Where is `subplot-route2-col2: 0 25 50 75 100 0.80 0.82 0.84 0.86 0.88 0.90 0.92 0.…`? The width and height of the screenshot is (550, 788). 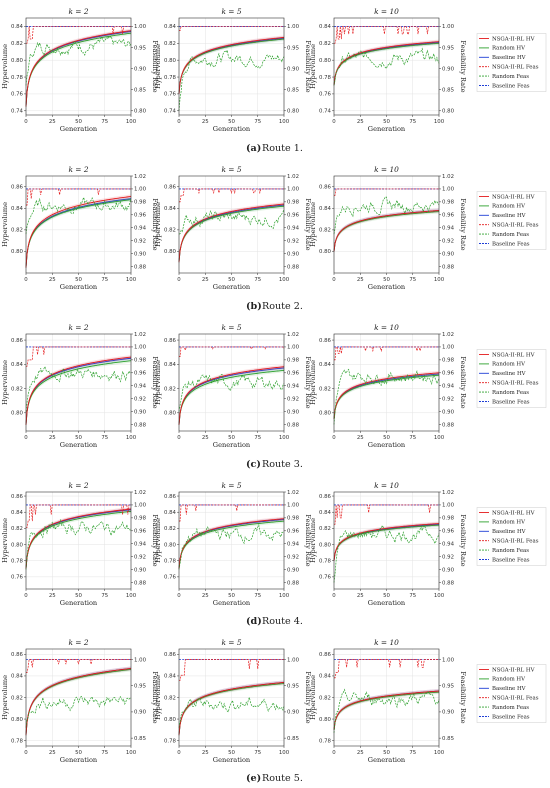
subplot-route2-col2: 0 25 50 75 100 0.80 0.82 0.84 0.86 0.88 0.90 0.92 0.… is located at coordinates (233, 228).